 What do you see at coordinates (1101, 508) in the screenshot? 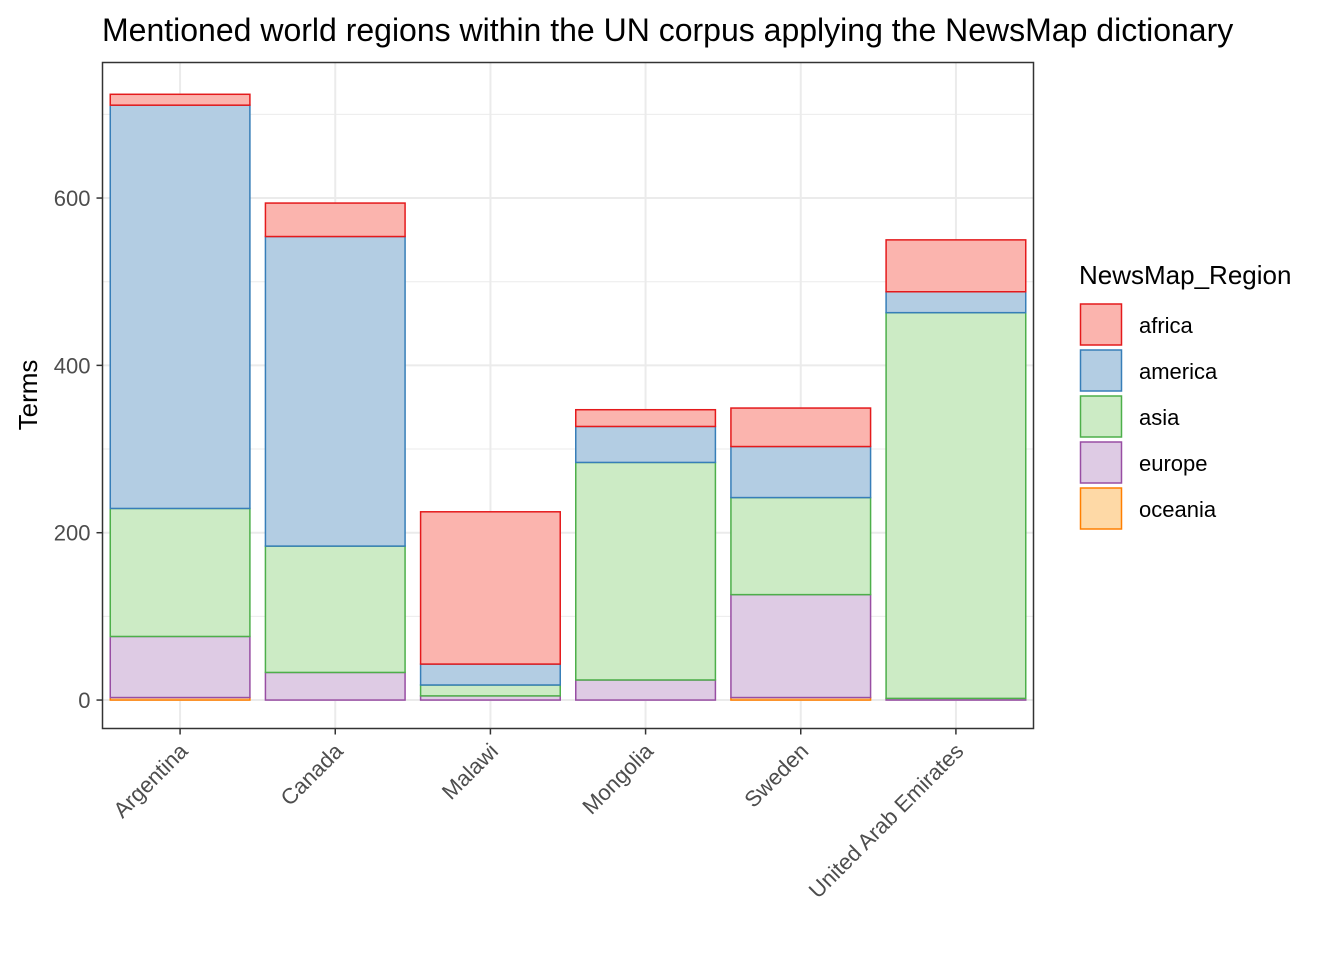
I see `legend-swatch-oceania` at bounding box center [1101, 508].